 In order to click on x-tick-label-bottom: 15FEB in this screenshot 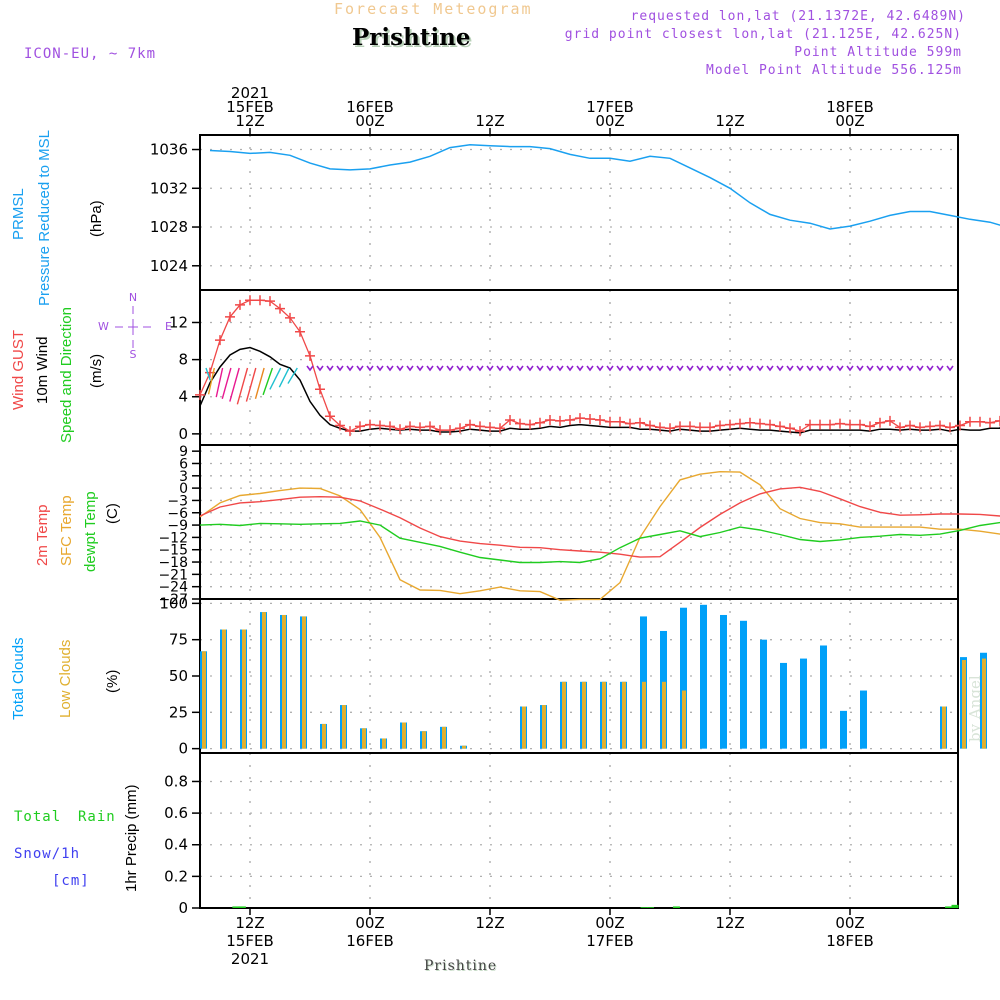, I will do `click(249, 941)`.